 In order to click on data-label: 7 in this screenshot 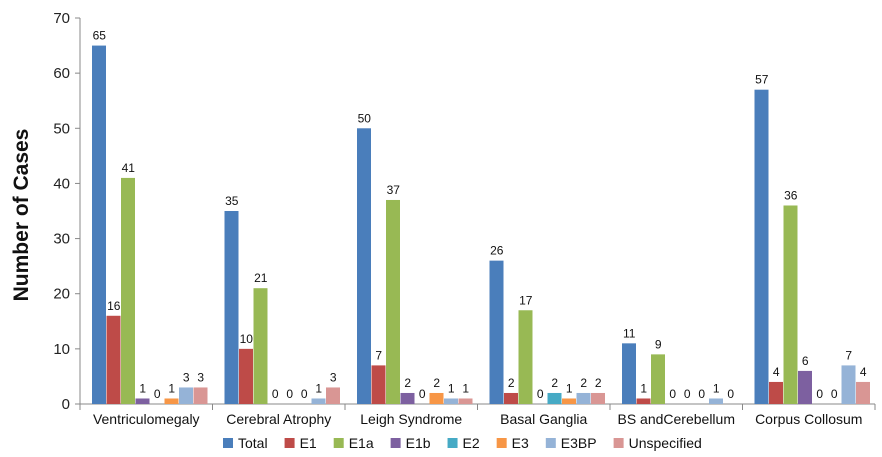, I will do `click(378, 355)`.